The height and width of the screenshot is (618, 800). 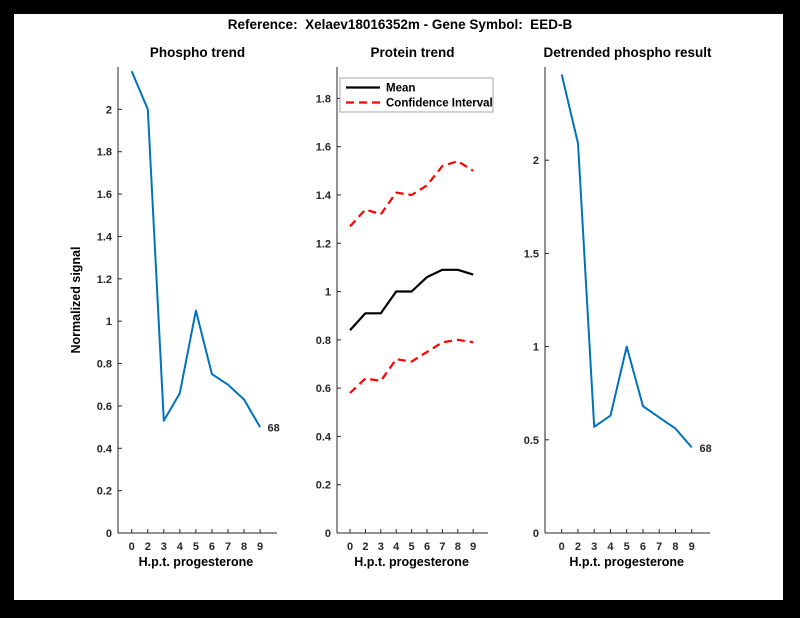 I want to click on legend-label-confidence-interval: Confidence Interval, so click(x=439, y=104).